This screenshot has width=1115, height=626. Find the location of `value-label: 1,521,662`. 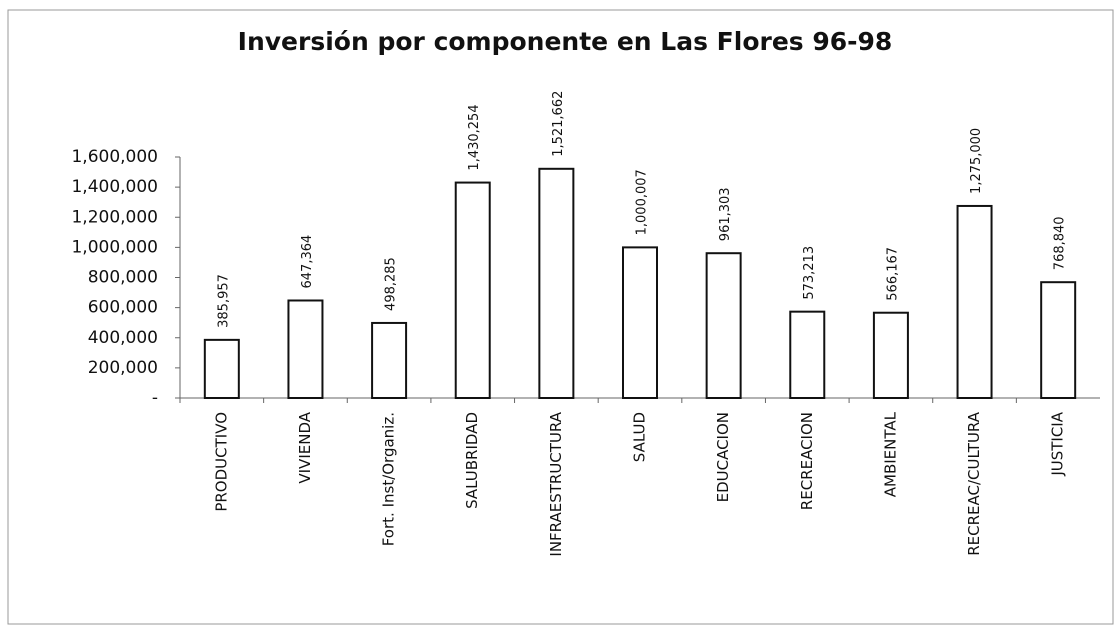

value-label: 1,521,662 is located at coordinates (558, 124).